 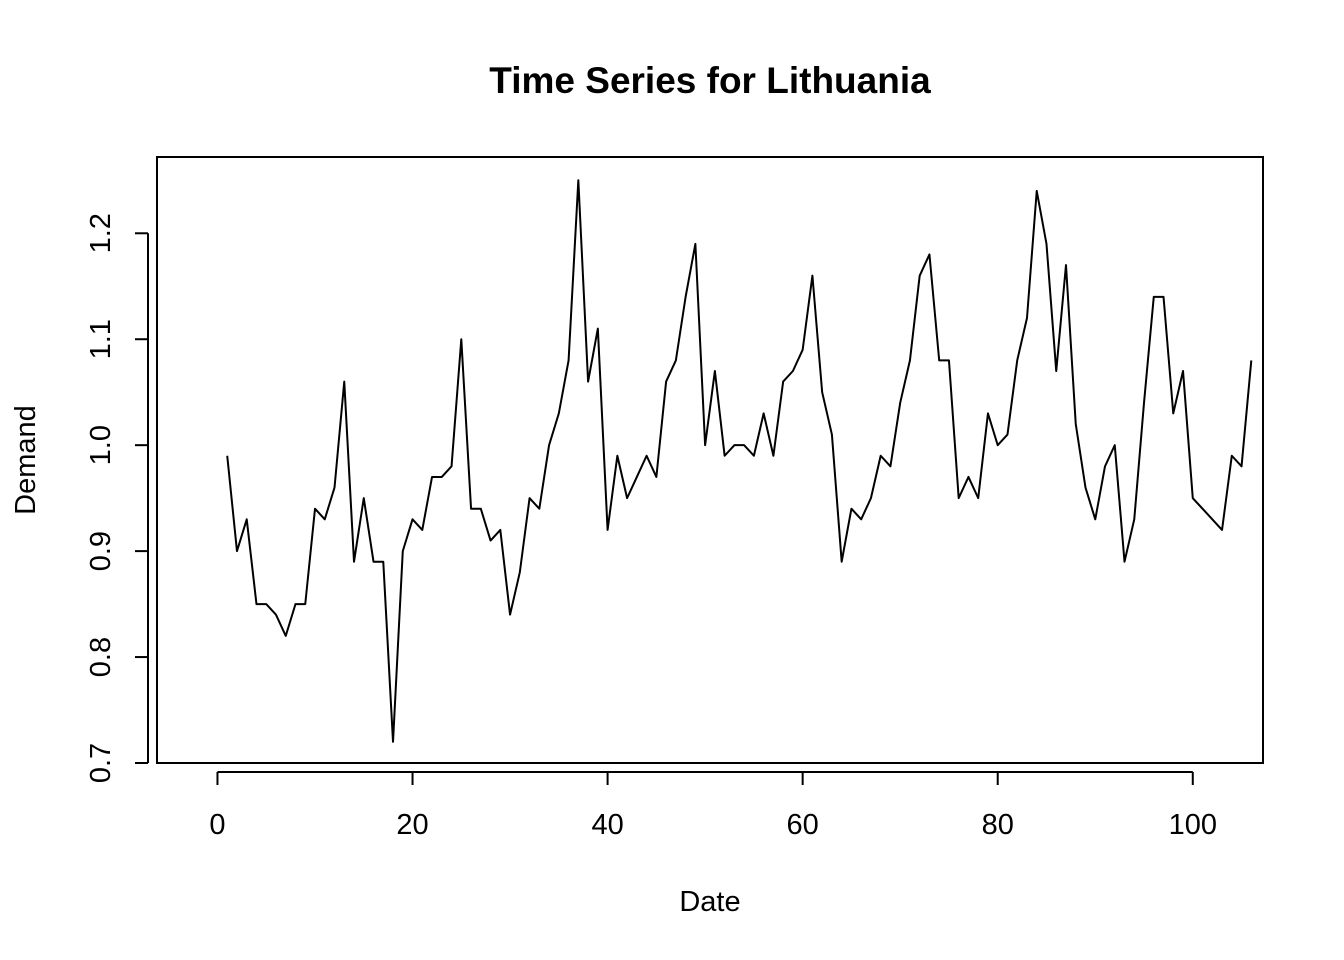 I want to click on y-tick-label: 0.7, so click(x=101, y=763).